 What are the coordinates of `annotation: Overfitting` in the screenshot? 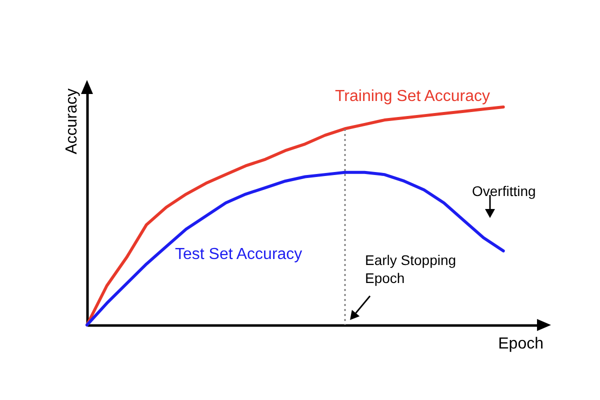 It's located at (504, 191).